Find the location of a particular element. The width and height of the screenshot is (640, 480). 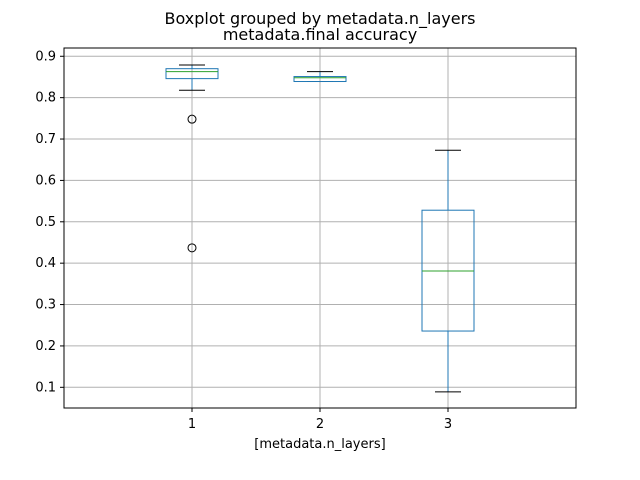

y-tick-label: 0.8 is located at coordinates (45, 98).